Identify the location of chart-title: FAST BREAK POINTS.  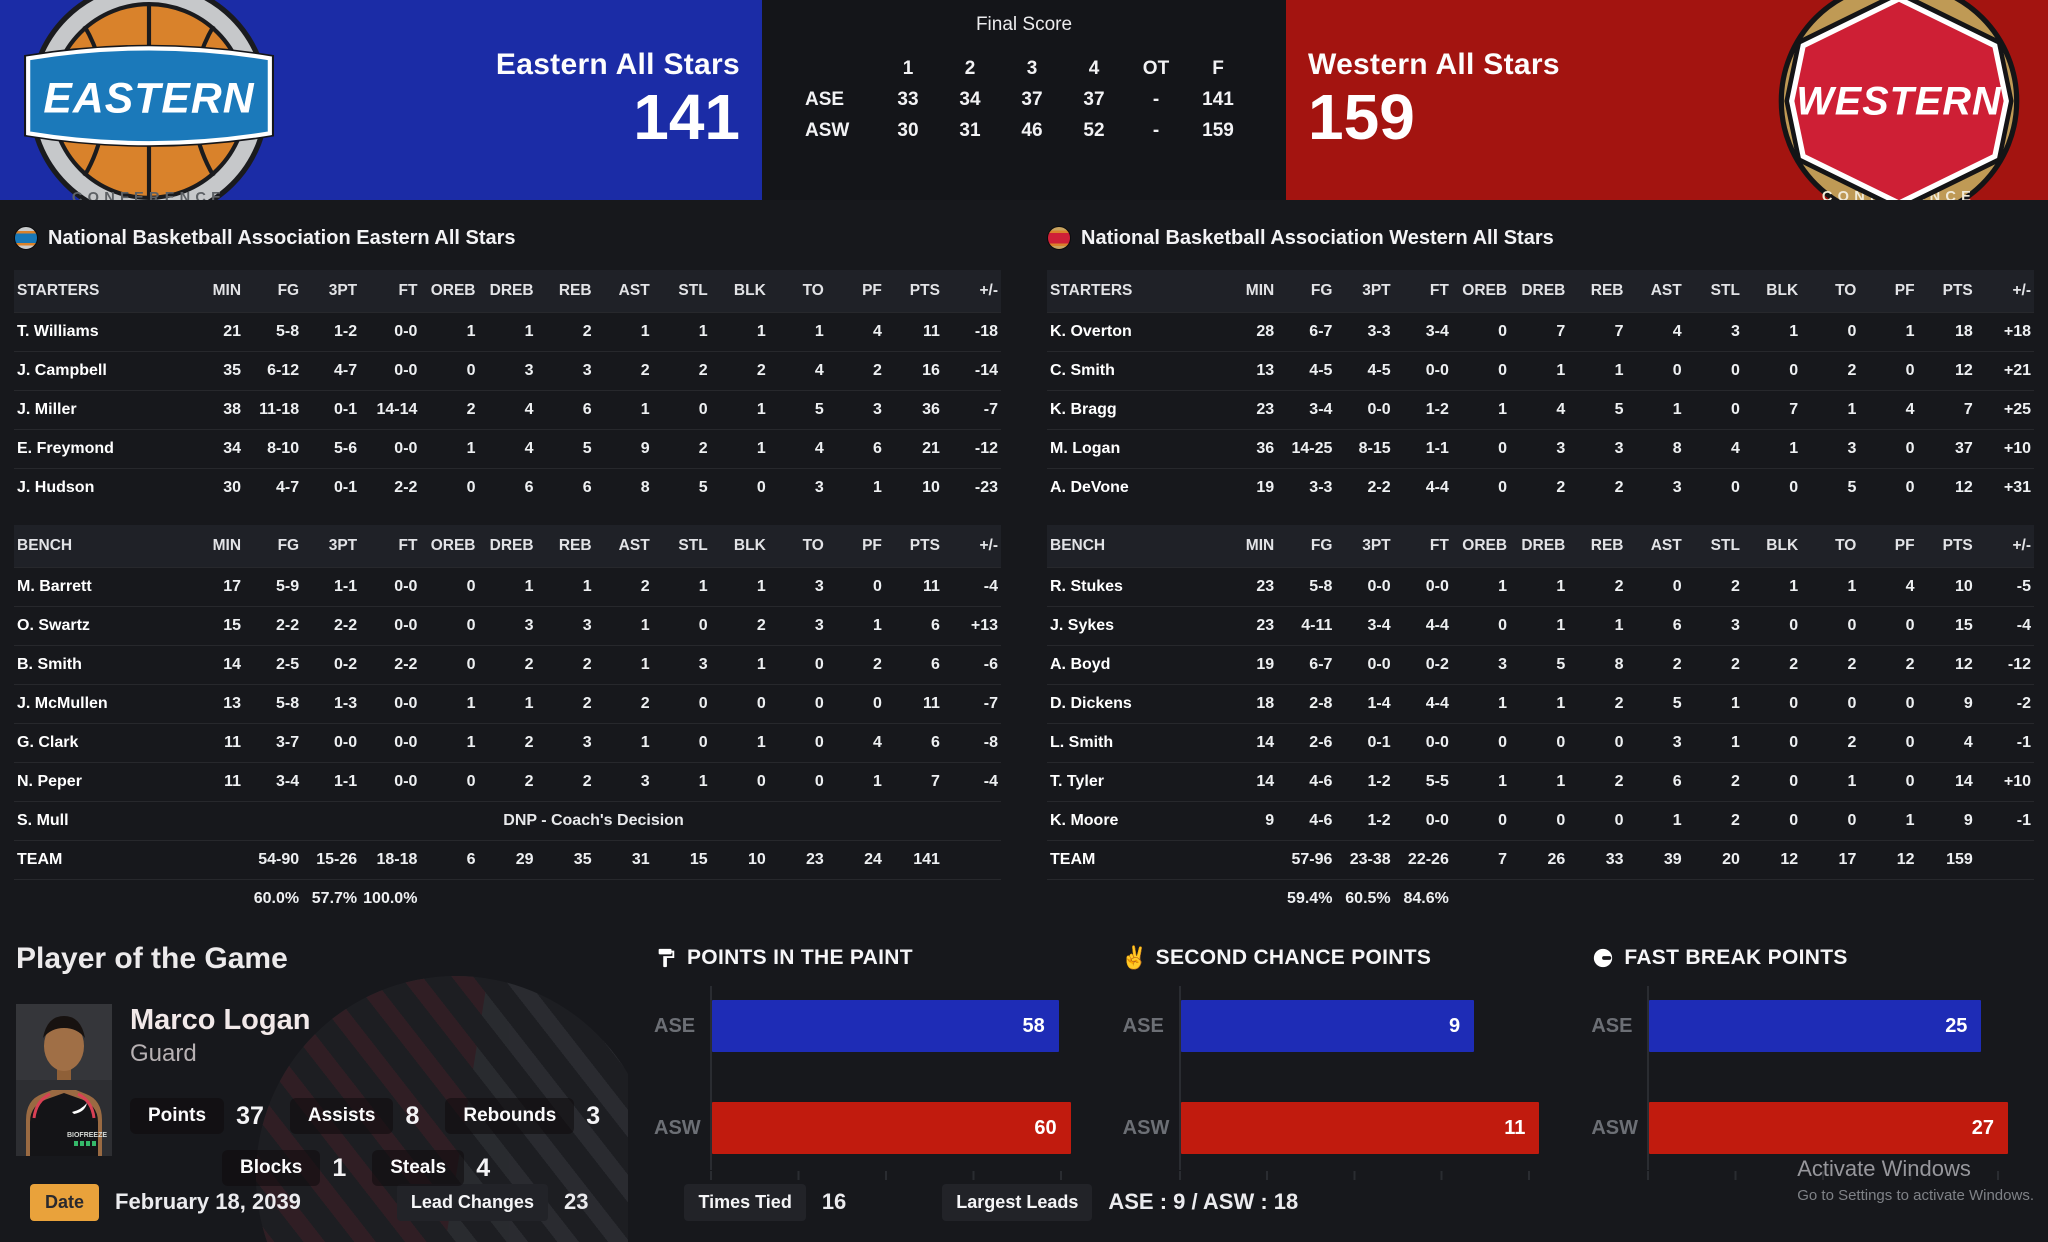
(1799, 958).